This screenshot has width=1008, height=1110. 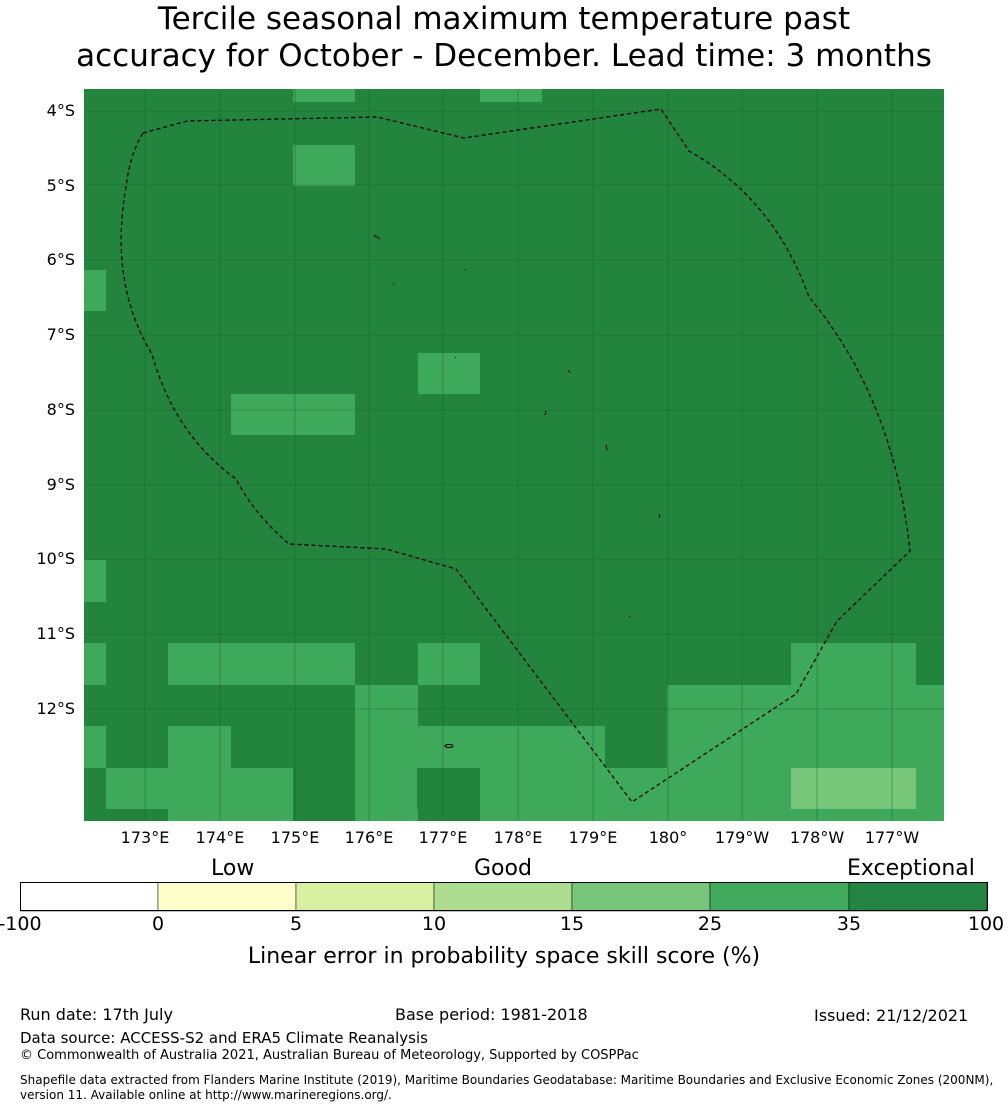 What do you see at coordinates (158, 924) in the screenshot?
I see `colorbar-tick: 0` at bounding box center [158, 924].